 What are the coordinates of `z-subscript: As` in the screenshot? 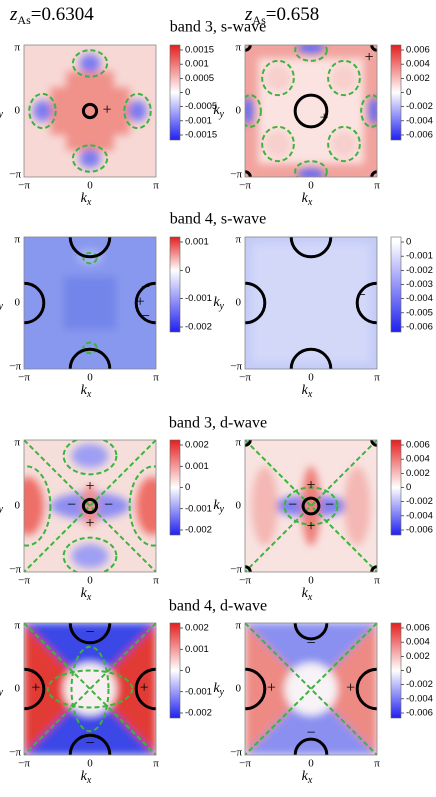 It's located at (24, 20).